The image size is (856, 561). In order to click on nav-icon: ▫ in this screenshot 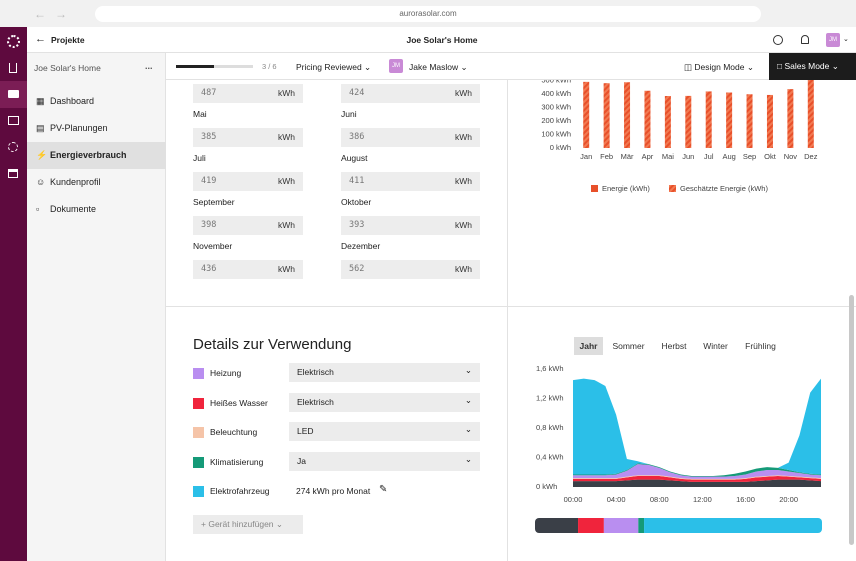, I will do `click(38, 209)`.